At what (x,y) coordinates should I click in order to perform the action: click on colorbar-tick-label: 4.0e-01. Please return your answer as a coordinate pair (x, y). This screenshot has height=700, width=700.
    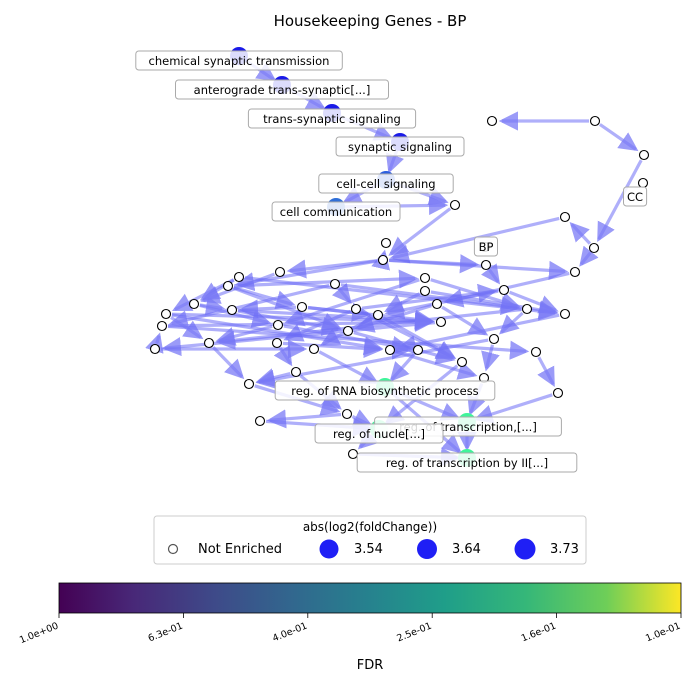
    Looking at the image, I should click on (290, 633).